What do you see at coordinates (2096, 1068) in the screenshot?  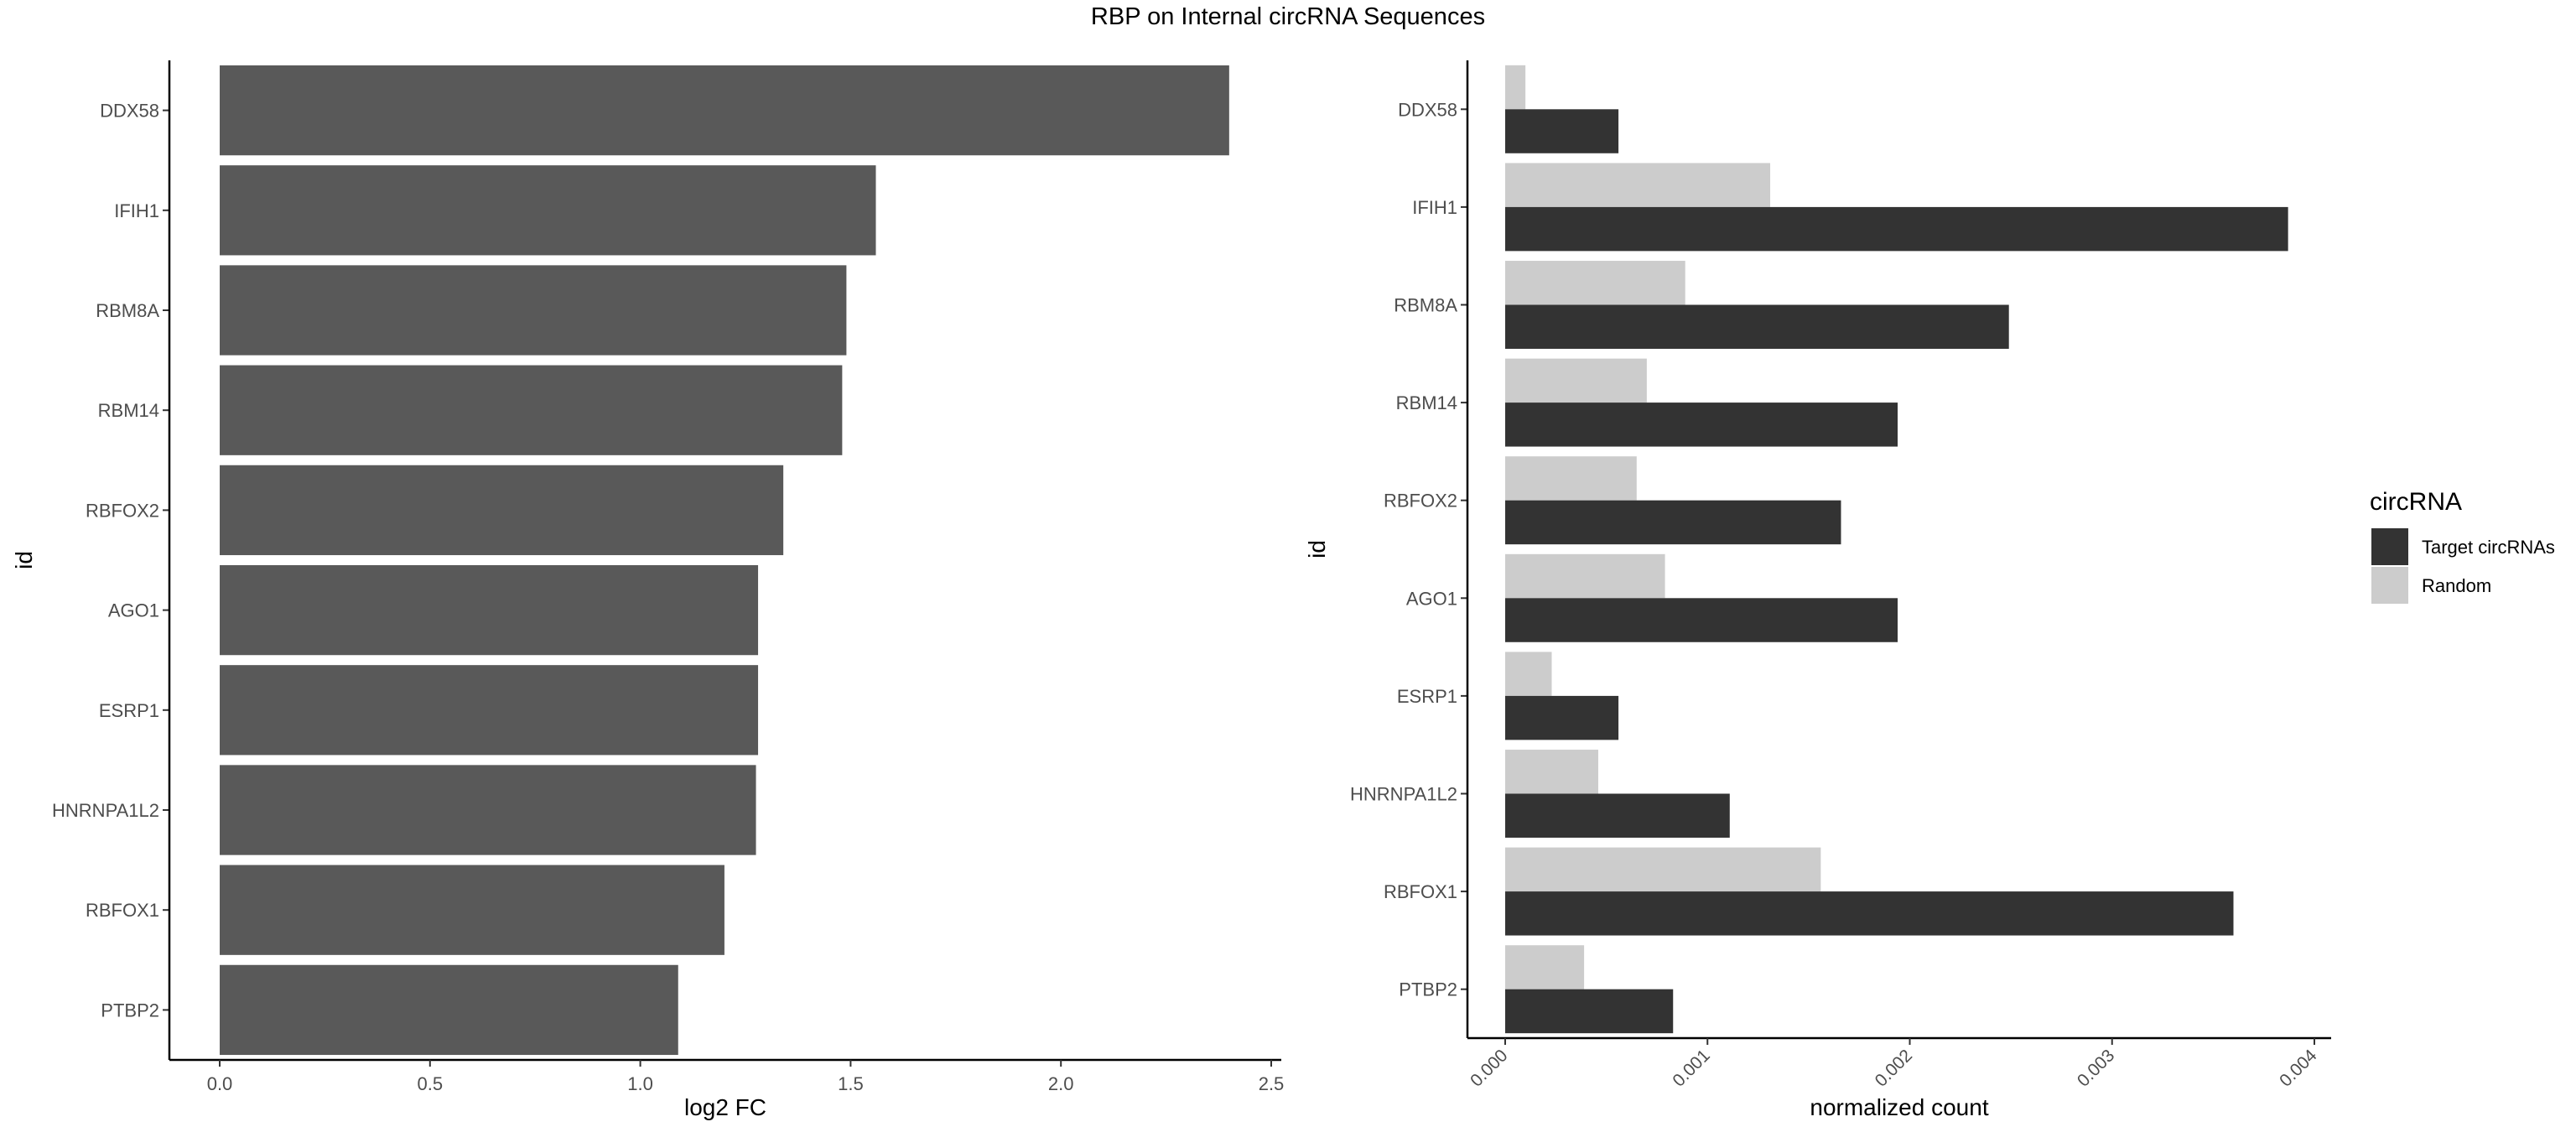 I see `x-tick-label: 0.003` at bounding box center [2096, 1068].